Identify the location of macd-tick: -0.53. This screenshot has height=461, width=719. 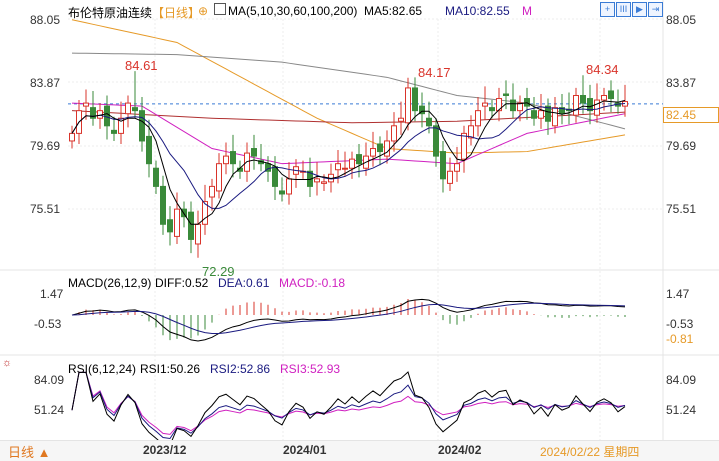
(48, 324).